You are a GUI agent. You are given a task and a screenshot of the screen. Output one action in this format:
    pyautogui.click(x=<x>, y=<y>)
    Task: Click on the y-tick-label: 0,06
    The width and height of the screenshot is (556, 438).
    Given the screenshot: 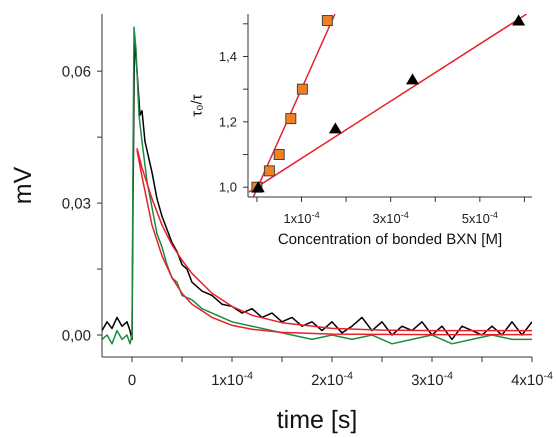 What is the action you would take?
    pyautogui.click(x=76, y=71)
    